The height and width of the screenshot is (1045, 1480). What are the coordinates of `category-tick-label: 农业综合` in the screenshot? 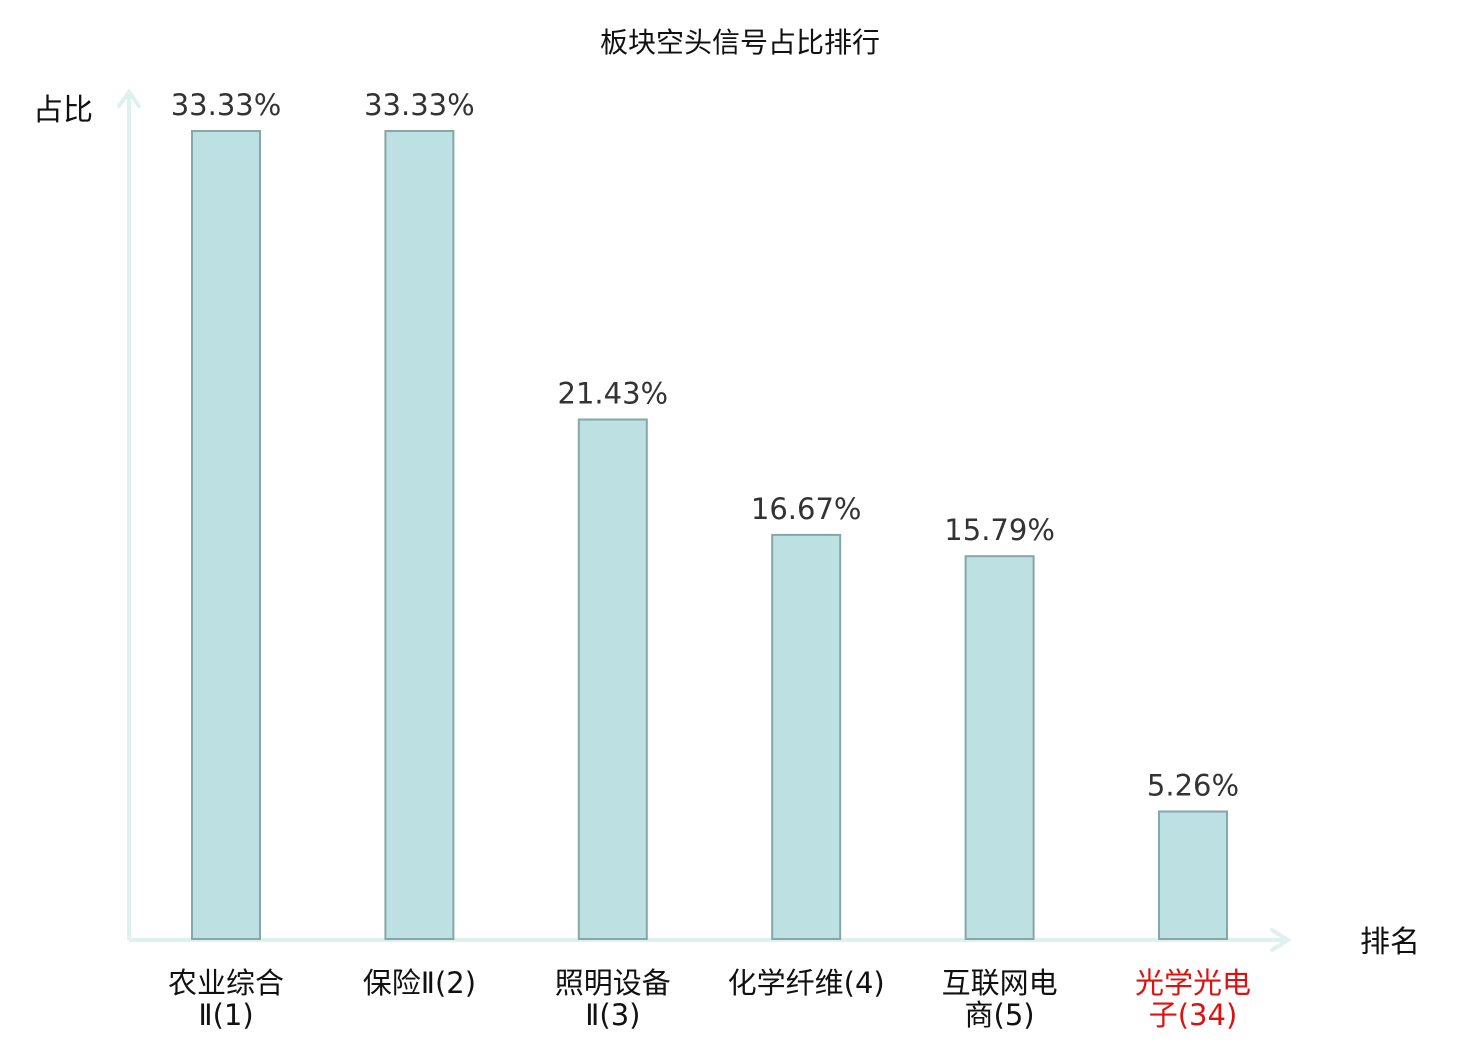 It's located at (226, 983).